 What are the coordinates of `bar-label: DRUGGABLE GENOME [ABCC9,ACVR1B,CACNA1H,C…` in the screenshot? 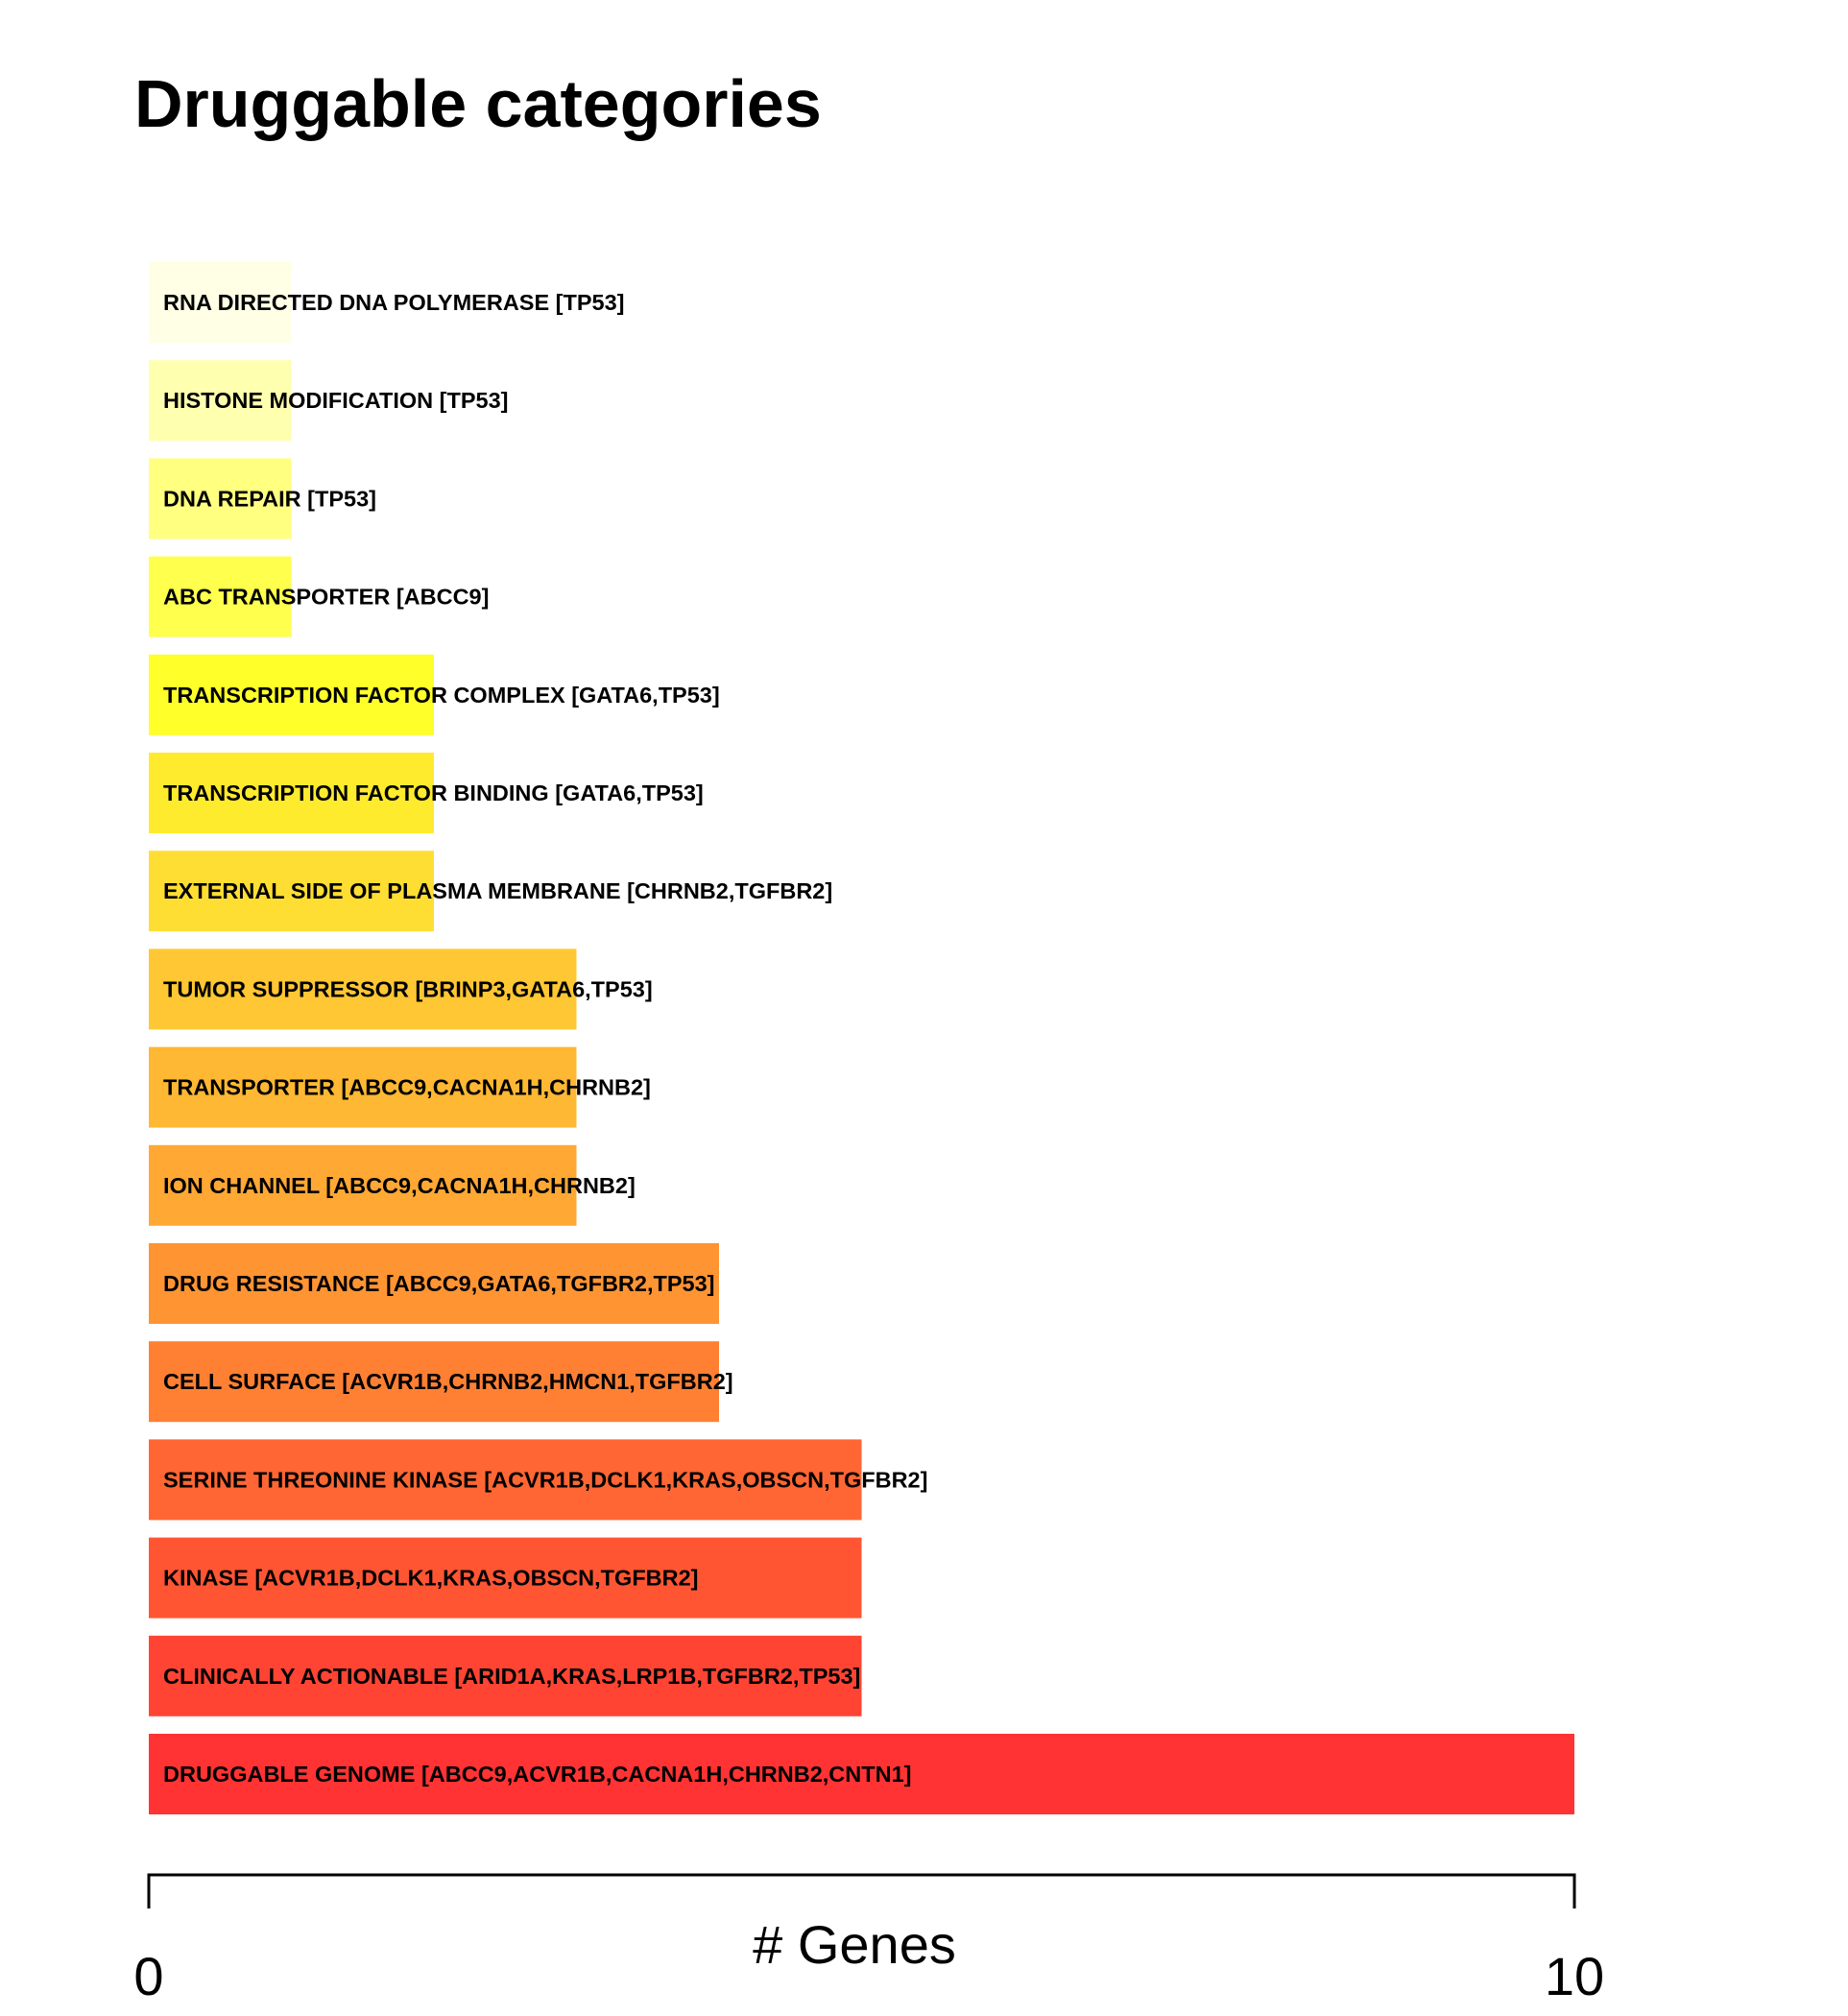 It's located at (537, 1775).